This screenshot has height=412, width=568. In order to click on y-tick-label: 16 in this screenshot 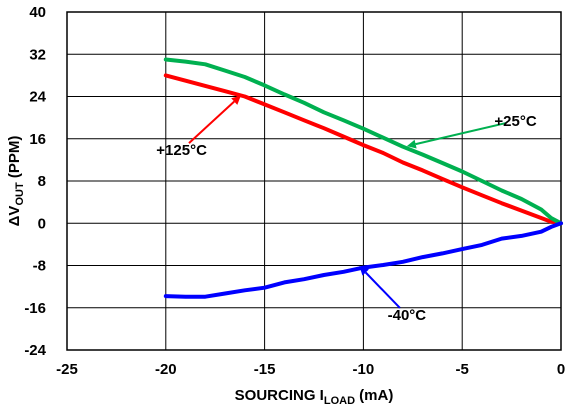, I will do `click(37, 139)`.